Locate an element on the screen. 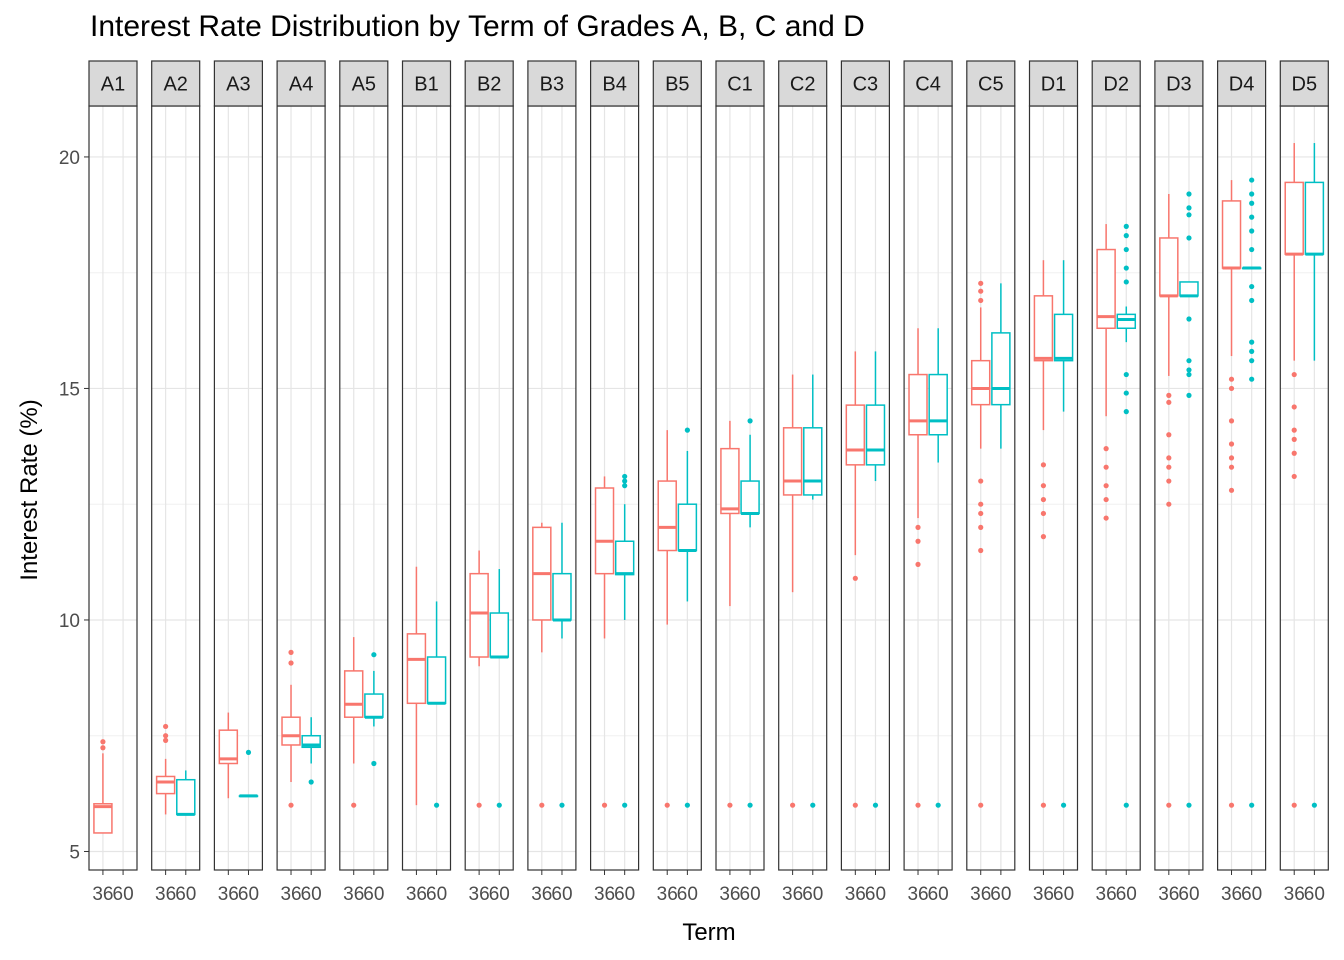 The image size is (1344, 960). facet-strip-label: B4 is located at coordinates (614, 85).